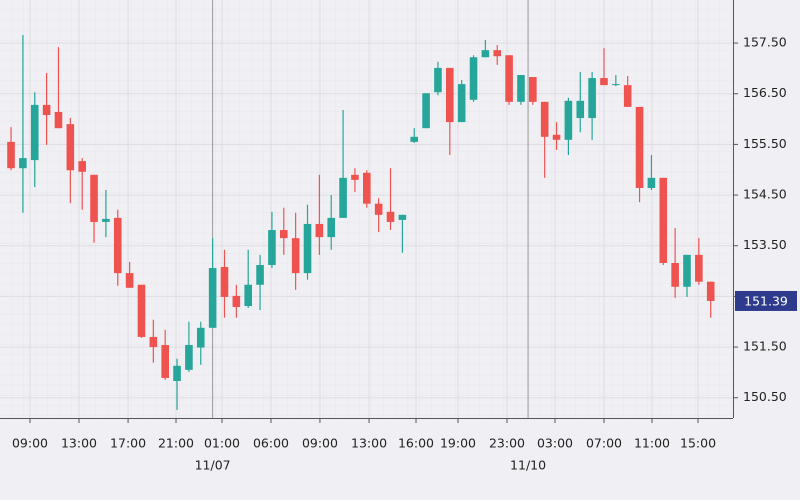 Image resolution: width=800 pixels, height=500 pixels. I want to click on y-tick-label: 157.50, so click(765, 42).